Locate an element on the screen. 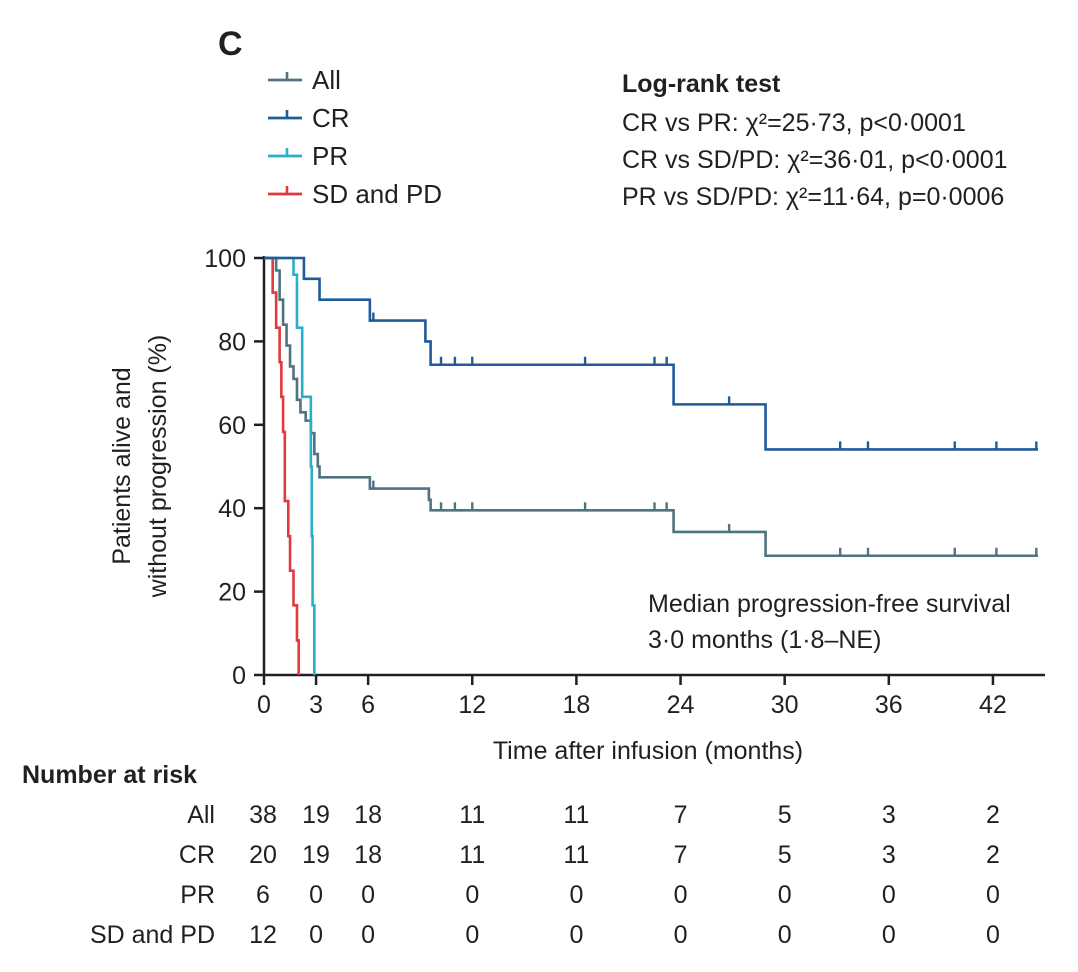 The height and width of the screenshot is (972, 1078). legend-item-sd-and-pd: SD and PD is located at coordinates (355, 194).